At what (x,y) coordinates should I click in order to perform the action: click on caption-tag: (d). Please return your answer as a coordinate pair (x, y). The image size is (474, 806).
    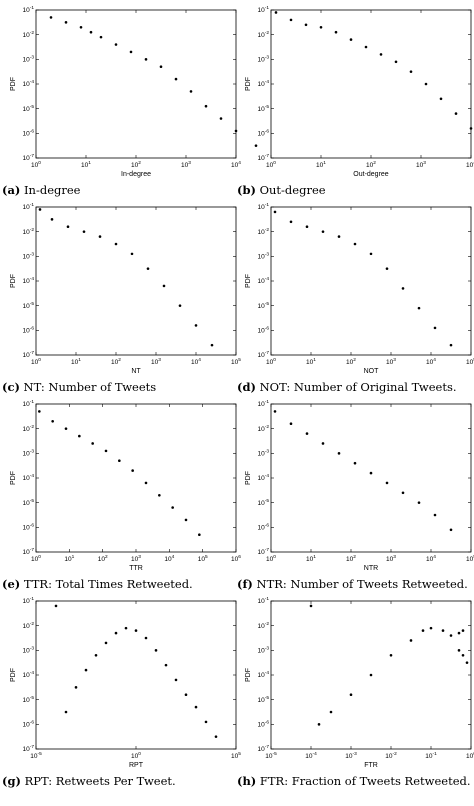
    Looking at the image, I should click on (246, 387).